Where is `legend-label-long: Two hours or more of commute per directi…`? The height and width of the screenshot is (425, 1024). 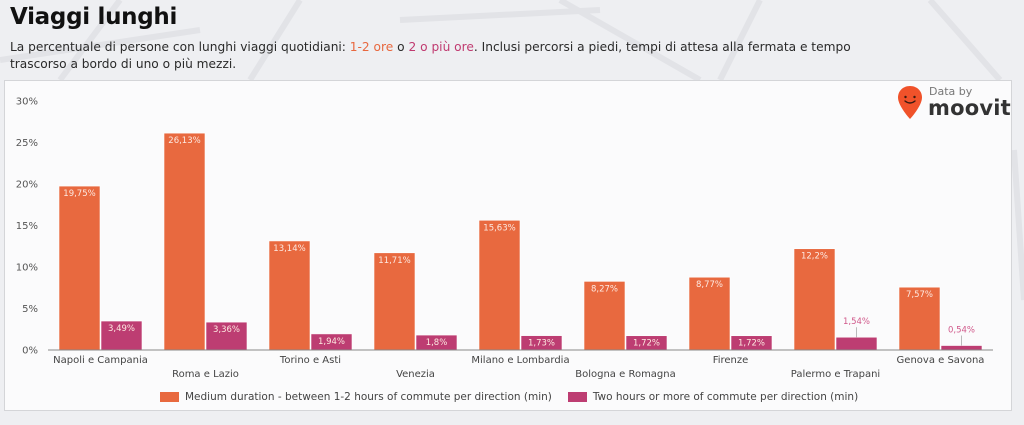 legend-label-long: Two hours or more of commute per directi… is located at coordinates (725, 397).